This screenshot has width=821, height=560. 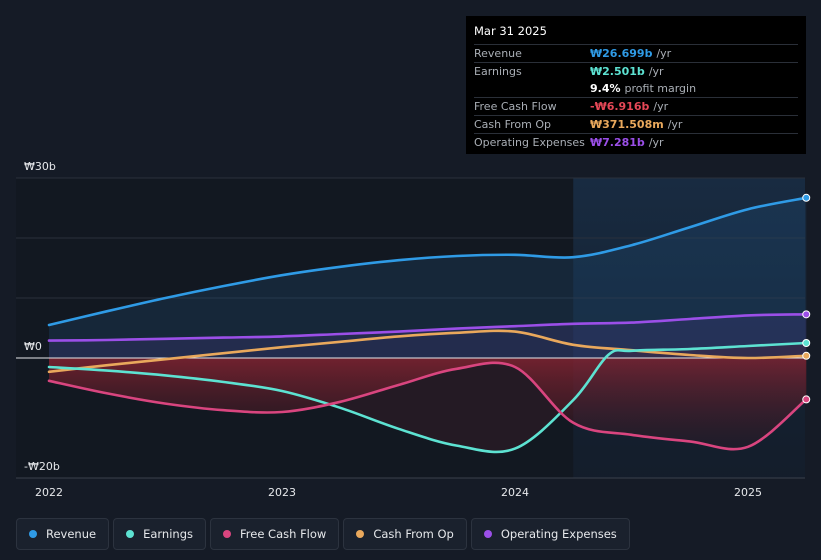 What do you see at coordinates (605, 88) in the screenshot?
I see `tooltip-row-value: 9.4%` at bounding box center [605, 88].